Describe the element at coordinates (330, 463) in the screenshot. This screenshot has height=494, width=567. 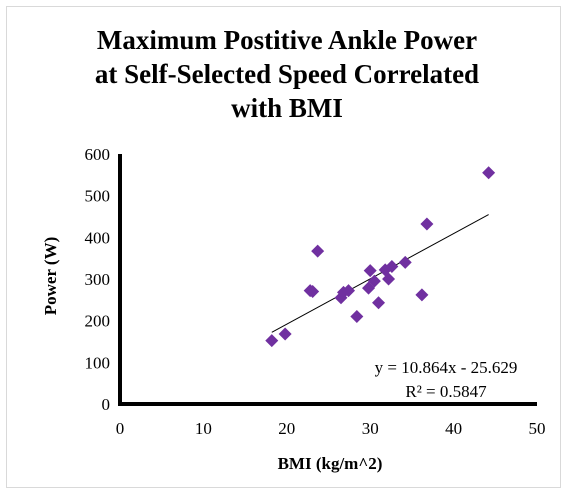
I see `x-axis-label: BMI (kg/m^2)` at that location.